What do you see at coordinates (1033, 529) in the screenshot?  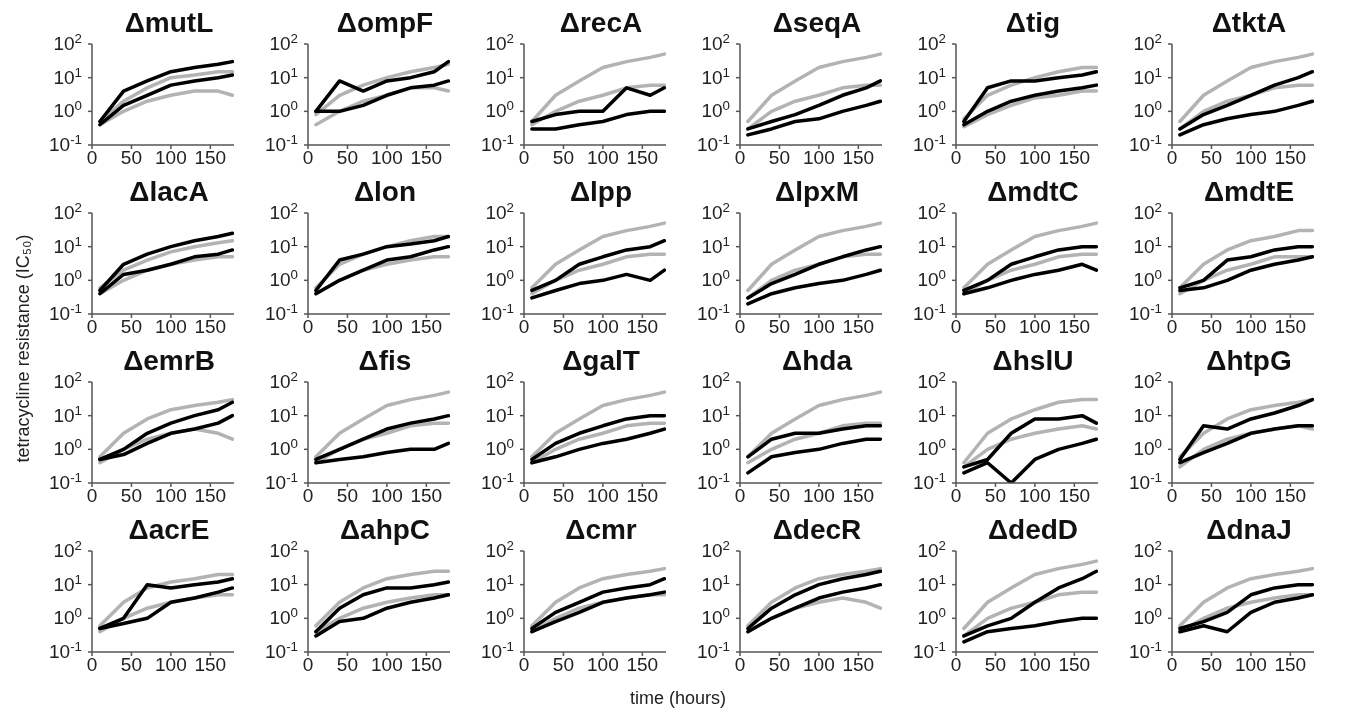 I see `chart-title: ΔdedD` at bounding box center [1033, 529].